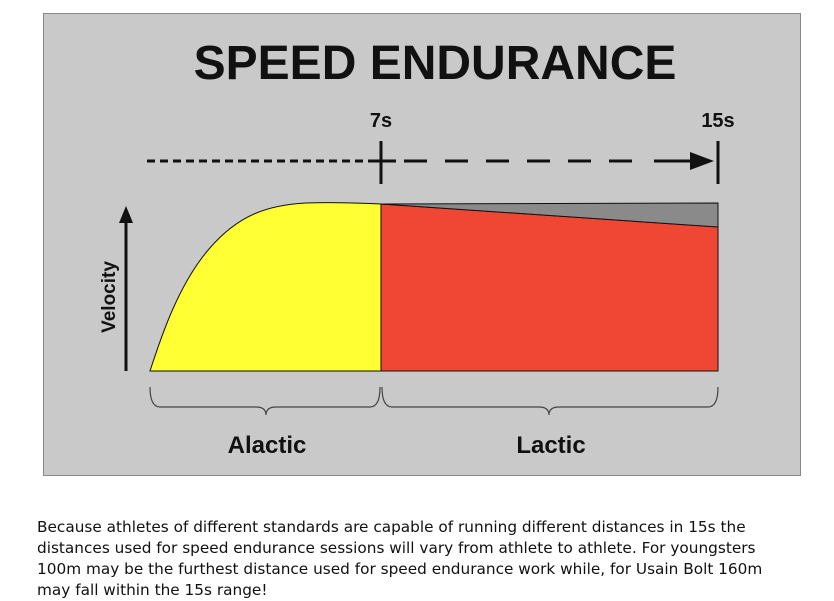 The image size is (834, 601). Describe the element at coordinates (549, 215) in the screenshot. I see `velocity-drop-region` at that location.